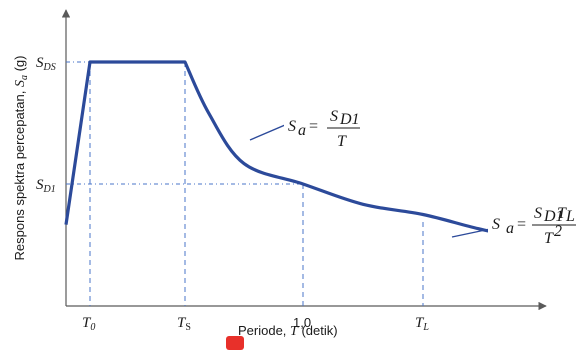 Image resolution: width=577 pixels, height=350 pixels. Describe the element at coordinates (324, 125) in the screenshot. I see `equation-sa-sd1-over-t: S a = S D1 T` at that location.